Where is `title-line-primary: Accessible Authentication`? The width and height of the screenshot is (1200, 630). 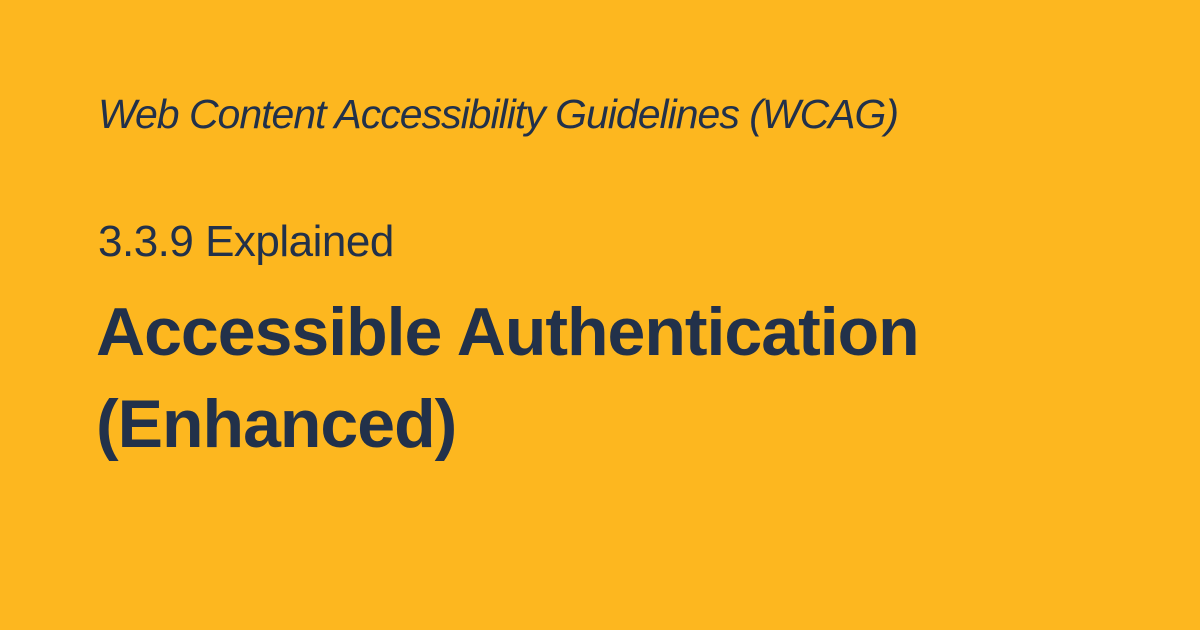
title-line-primary: Accessible Authentication is located at coordinates (508, 332).